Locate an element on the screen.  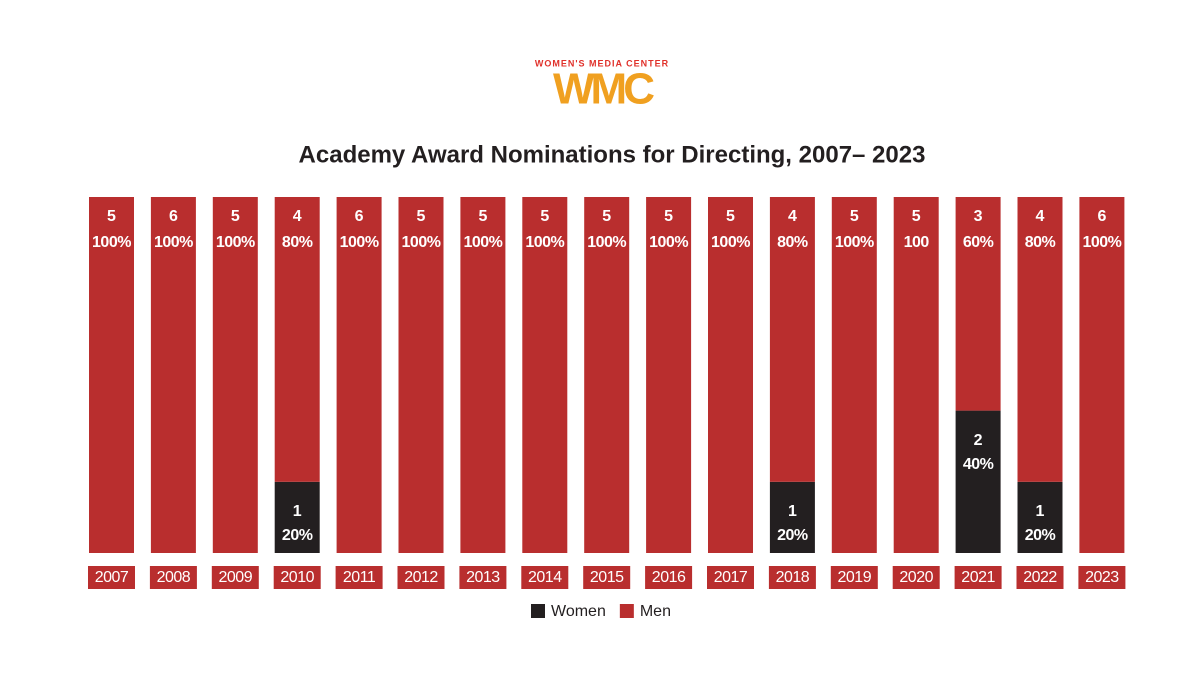
x-tick-label: 2020 is located at coordinates (916, 577).